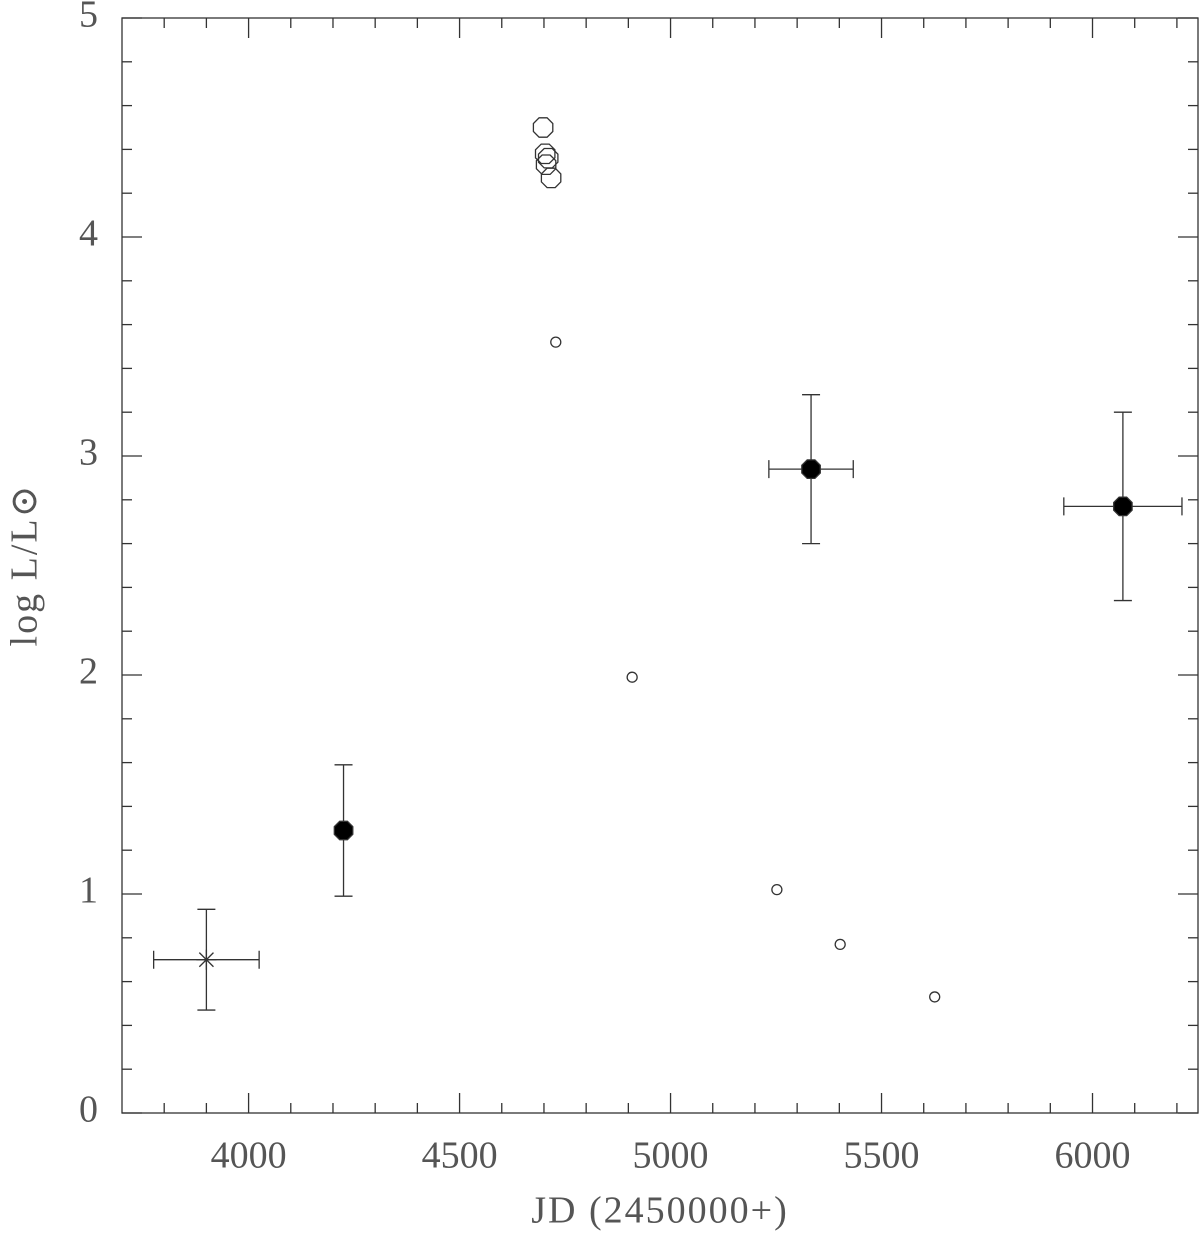  I want to click on x-tick-label: 4500, so click(460, 1156).